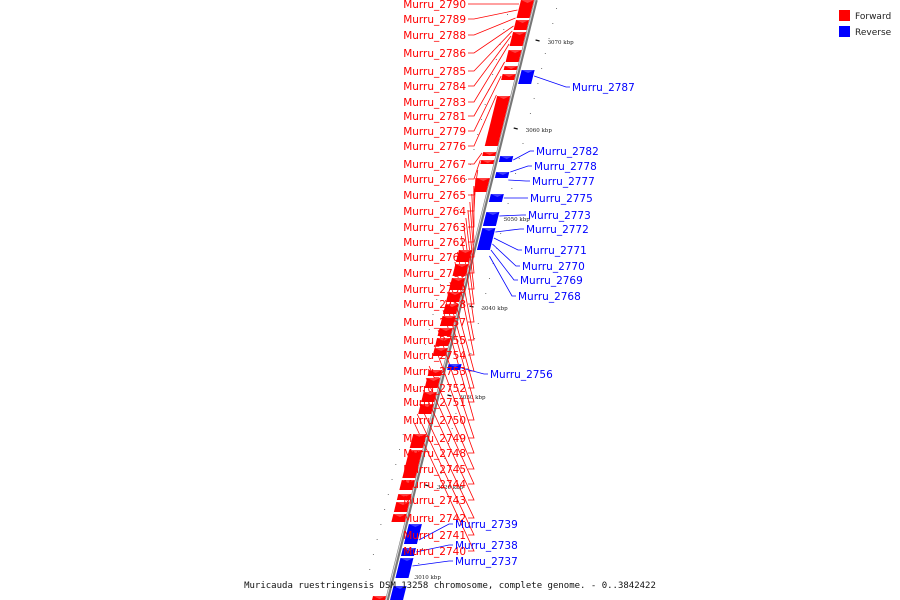 The image size is (900, 600). I want to click on forward-leader-line, so click(486, 89).